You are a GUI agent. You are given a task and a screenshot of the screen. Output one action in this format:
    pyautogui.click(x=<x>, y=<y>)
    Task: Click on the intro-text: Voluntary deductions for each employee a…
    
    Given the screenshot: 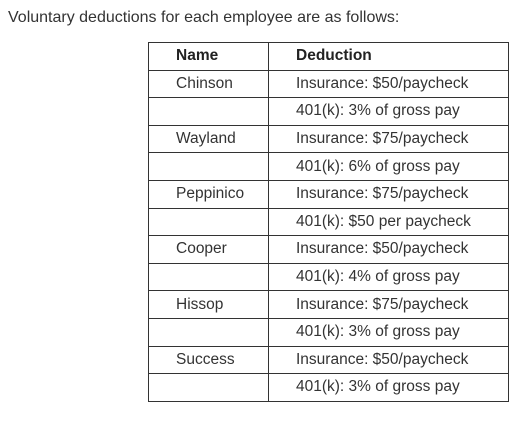 What is the action you would take?
    pyautogui.click(x=204, y=17)
    